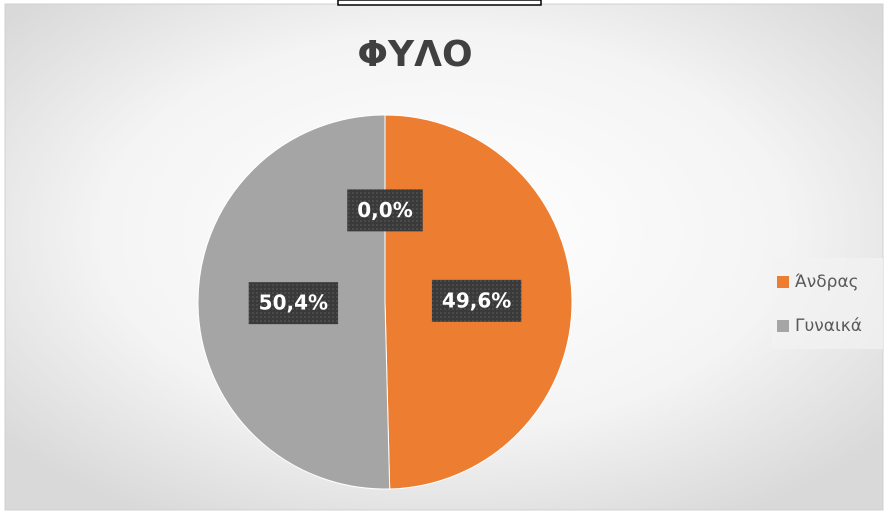  Describe the element at coordinates (439, 3) in the screenshot. I see `top-box` at that location.